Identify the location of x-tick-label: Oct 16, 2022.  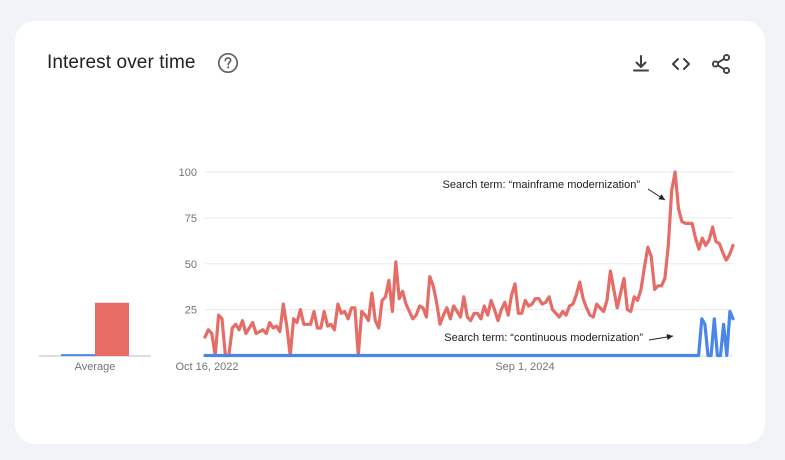
(207, 367).